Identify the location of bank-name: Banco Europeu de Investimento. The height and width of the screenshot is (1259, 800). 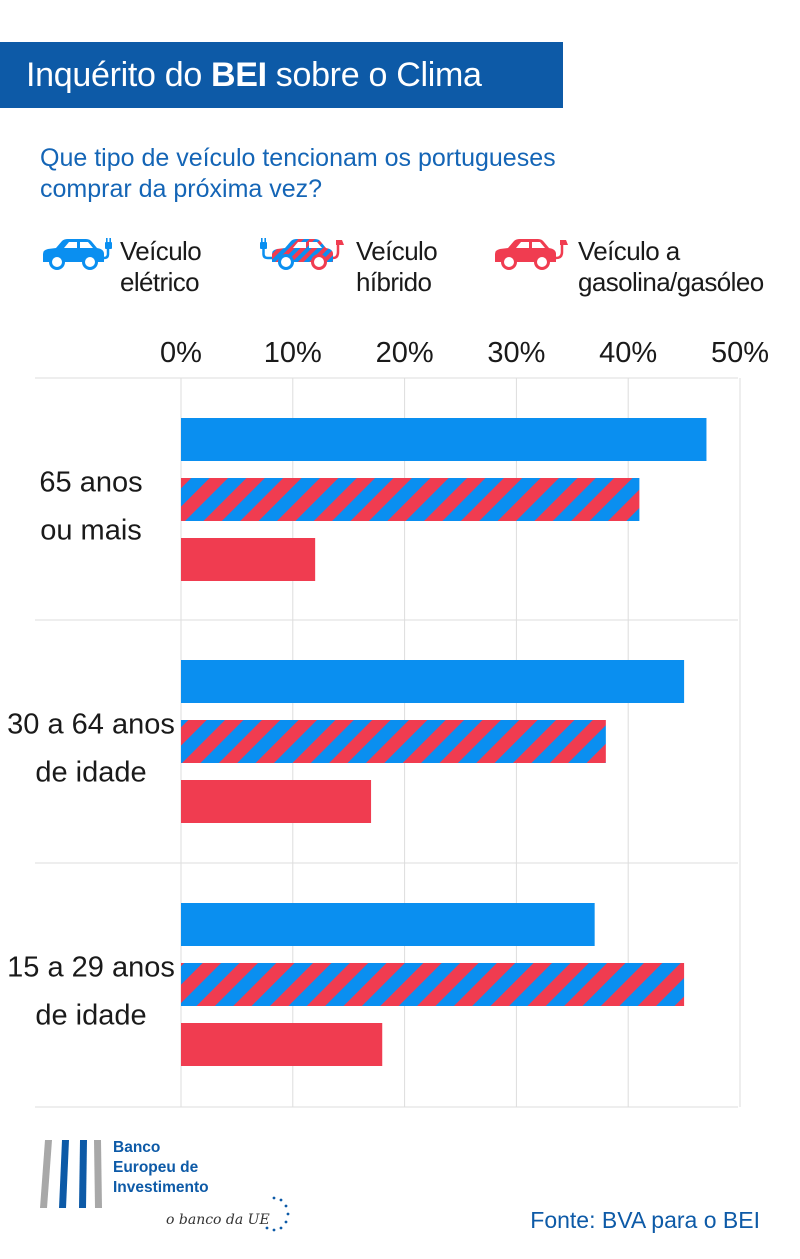
(161, 1168).